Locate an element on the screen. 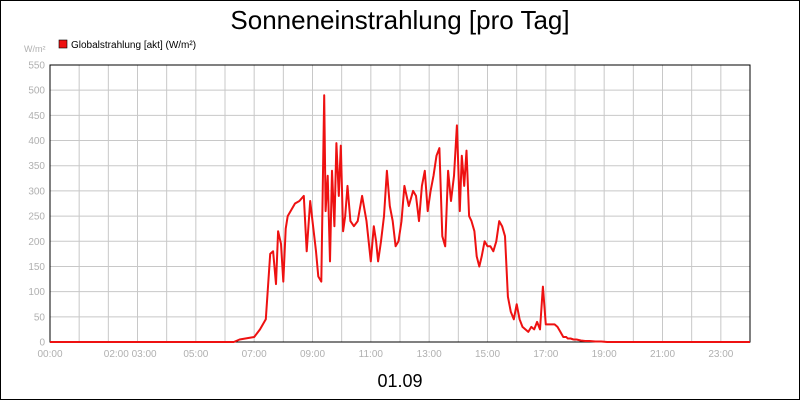 The width and height of the screenshot is (800, 400). x-tick-label: 17:00 is located at coordinates (545, 354).